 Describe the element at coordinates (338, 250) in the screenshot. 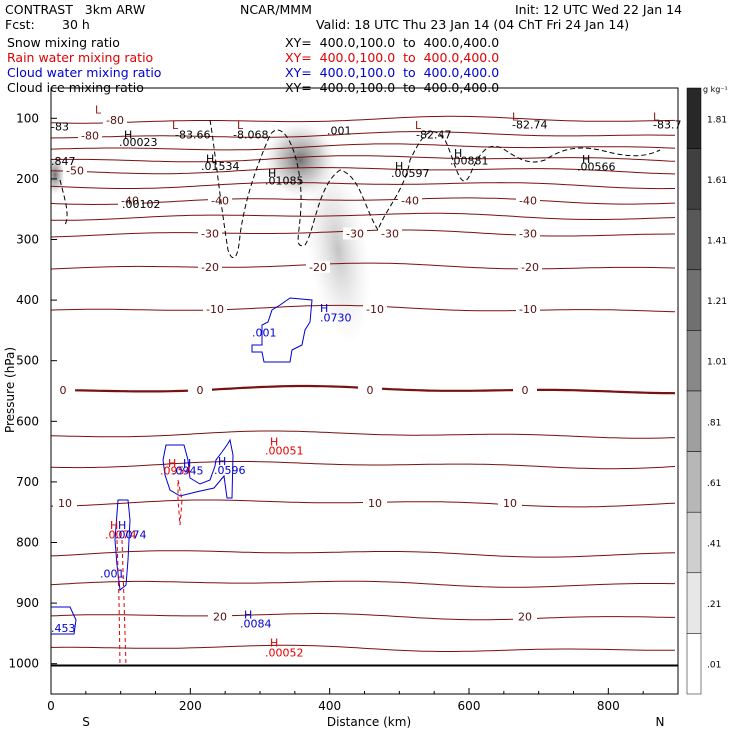

I see `snow-plume` at that location.